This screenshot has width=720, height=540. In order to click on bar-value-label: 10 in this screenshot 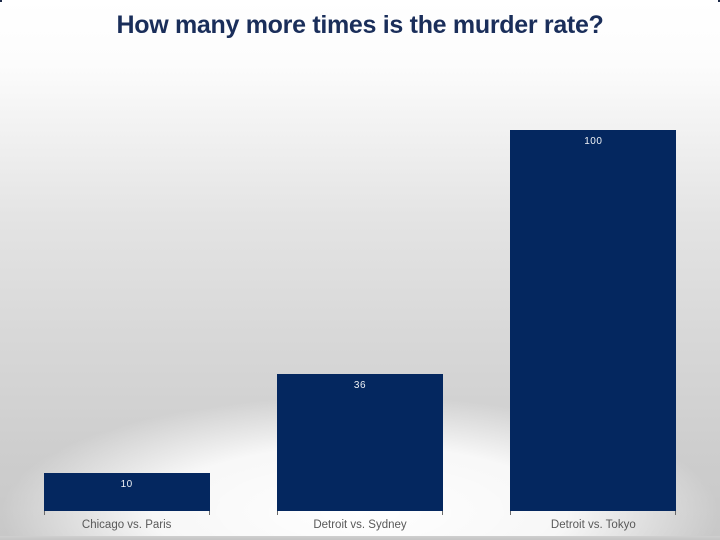, I will do `click(126, 484)`.